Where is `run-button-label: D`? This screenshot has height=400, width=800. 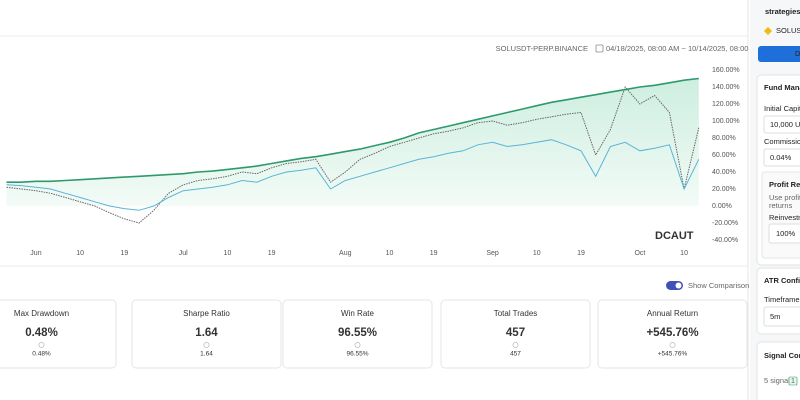 run-button-label: D is located at coordinates (797, 53).